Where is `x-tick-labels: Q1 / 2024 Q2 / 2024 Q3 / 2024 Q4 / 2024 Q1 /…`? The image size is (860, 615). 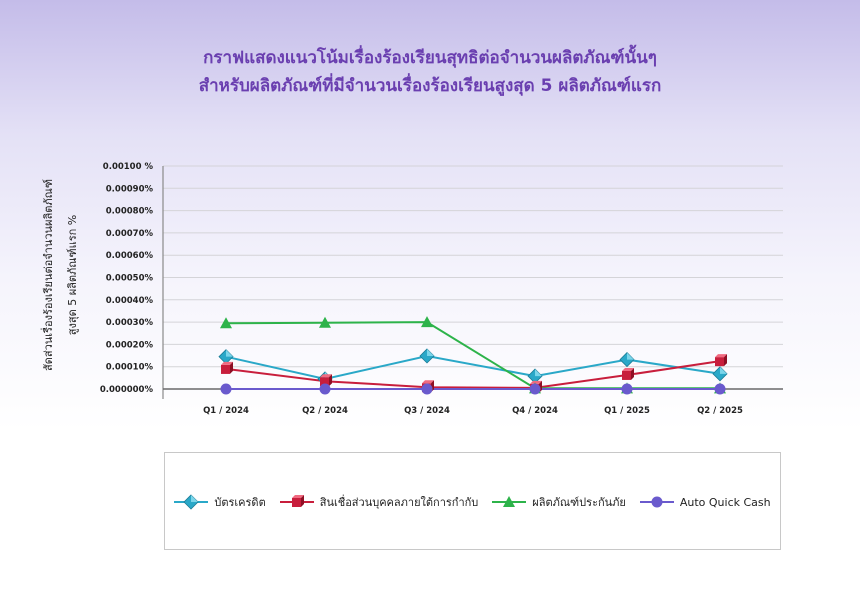
x-tick-labels: Q1 / 2024 Q2 / 2024 Q3 / 2024 Q4 / 2024 Q1 /… is located at coordinates (473, 411).